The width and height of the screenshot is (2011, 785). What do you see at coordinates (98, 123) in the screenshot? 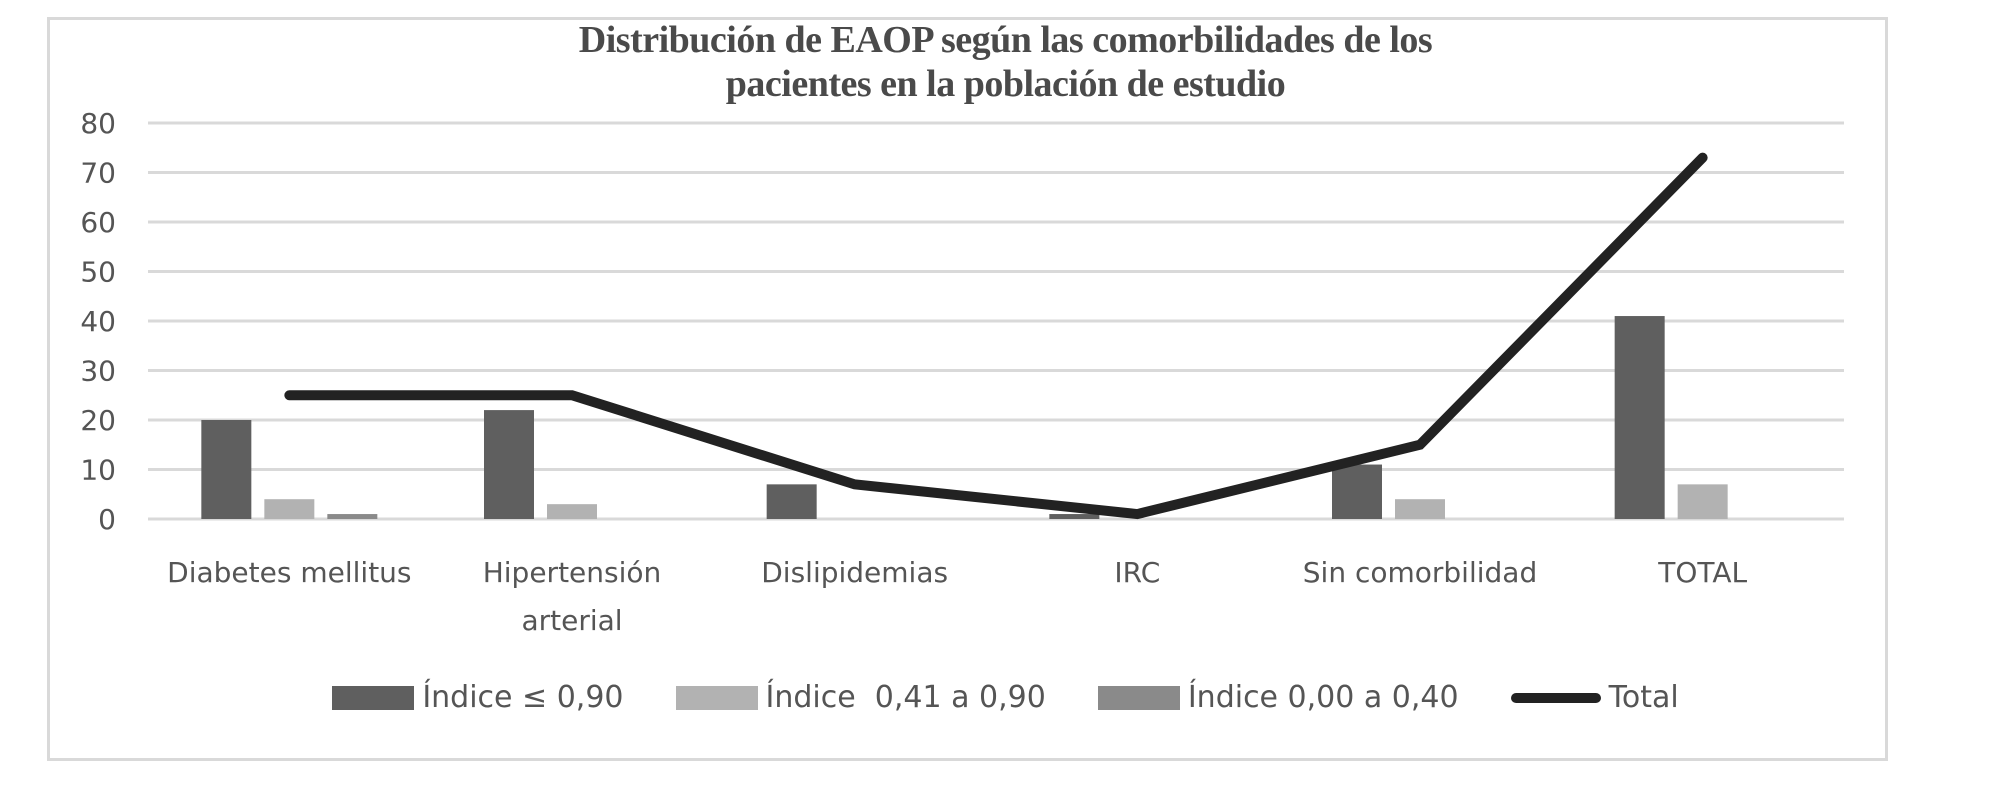
I see `y-tick-label: 80` at bounding box center [98, 123].